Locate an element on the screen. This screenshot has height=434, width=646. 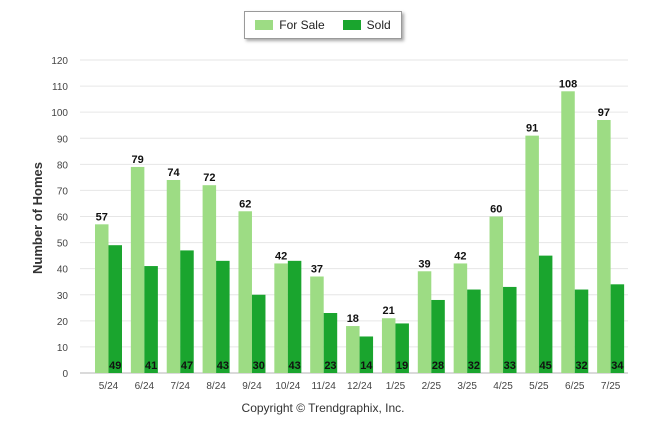
x-tick-label: 8/24 is located at coordinates (216, 386).